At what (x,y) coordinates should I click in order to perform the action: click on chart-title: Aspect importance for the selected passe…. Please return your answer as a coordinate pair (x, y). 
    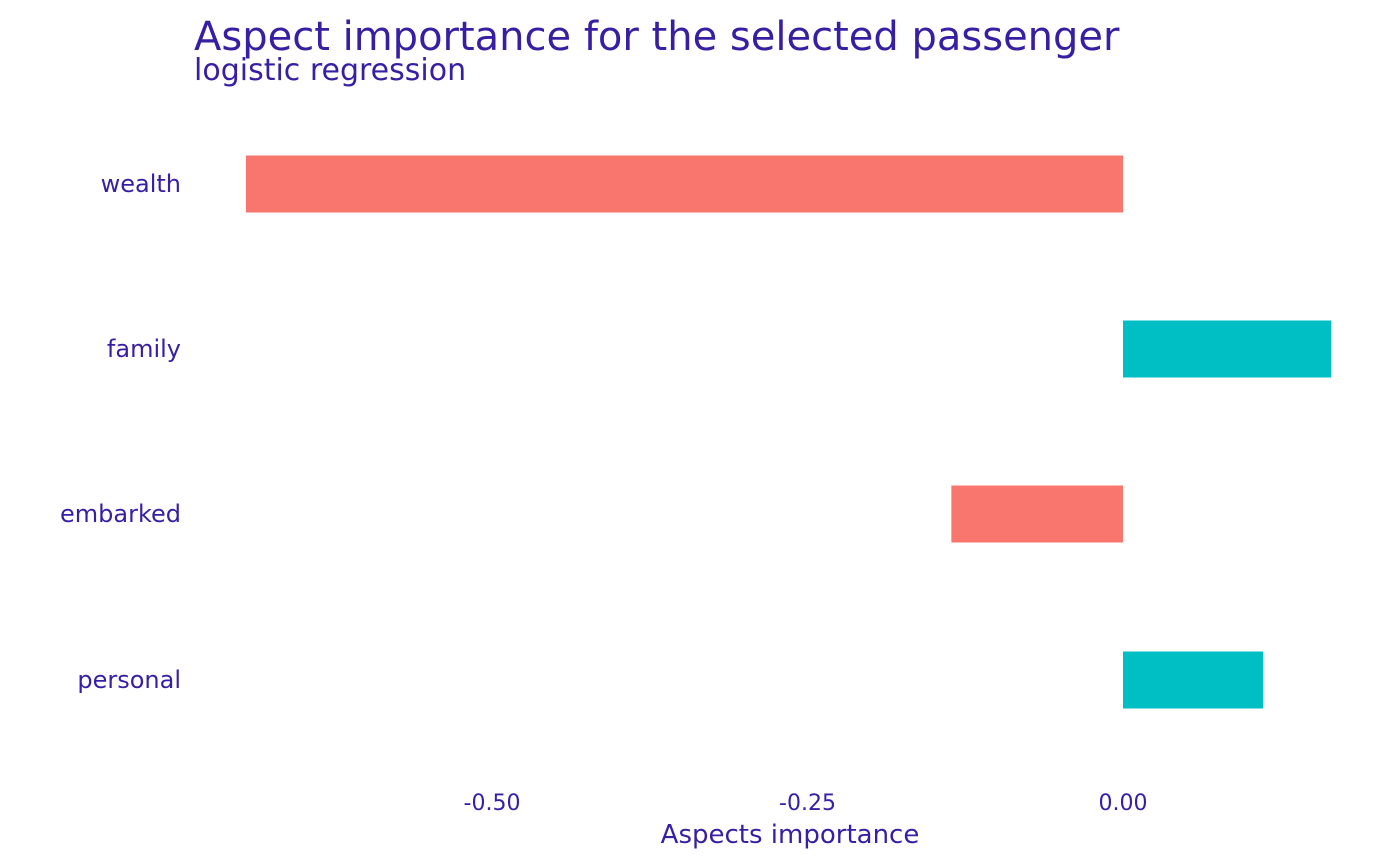
    Looking at the image, I should click on (657, 37).